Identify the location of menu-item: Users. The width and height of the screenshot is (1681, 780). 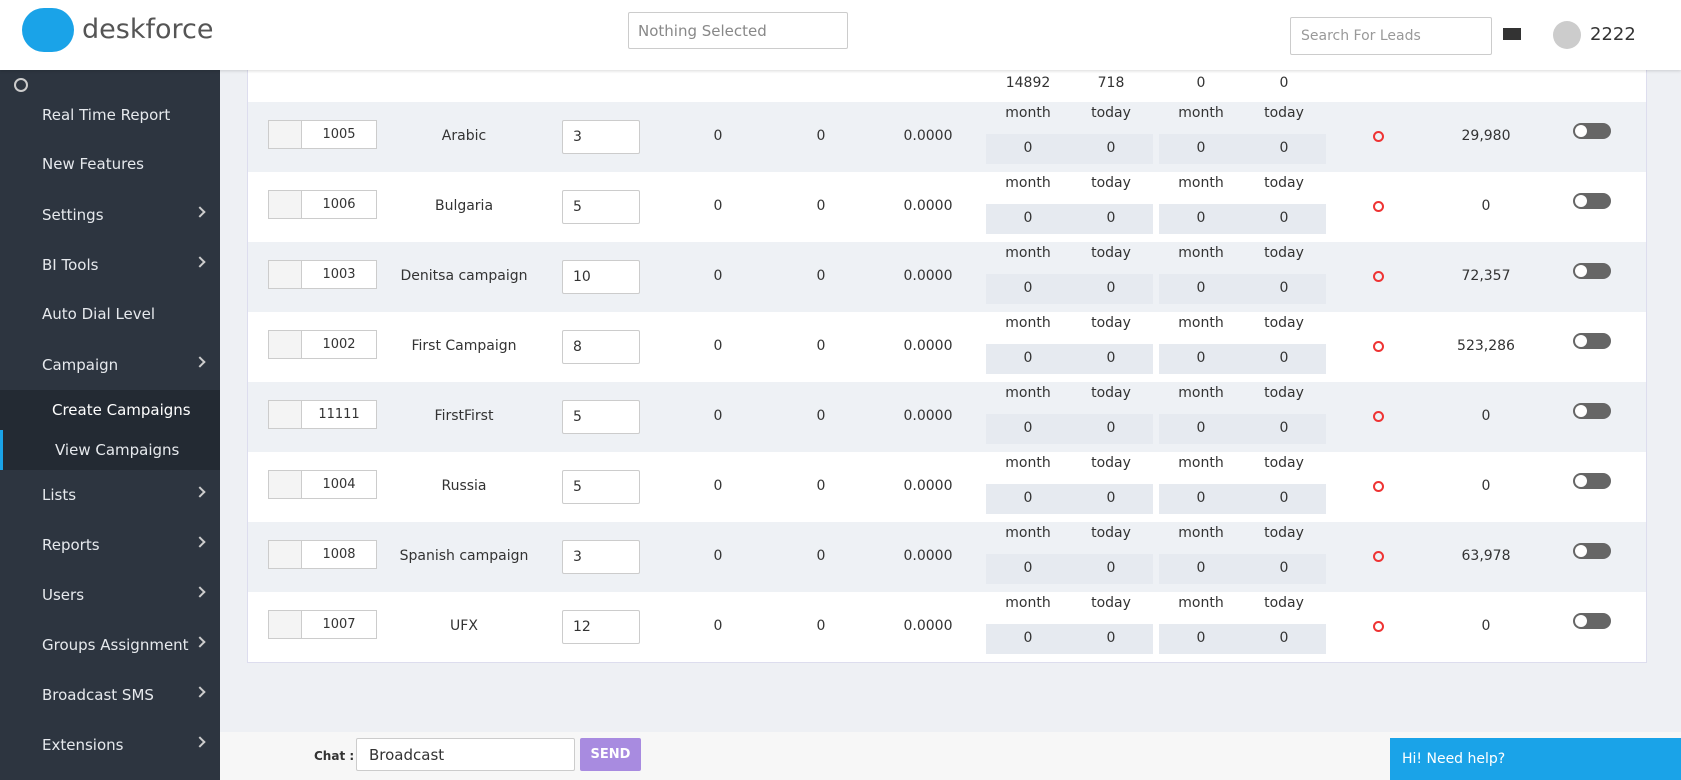
(63, 595).